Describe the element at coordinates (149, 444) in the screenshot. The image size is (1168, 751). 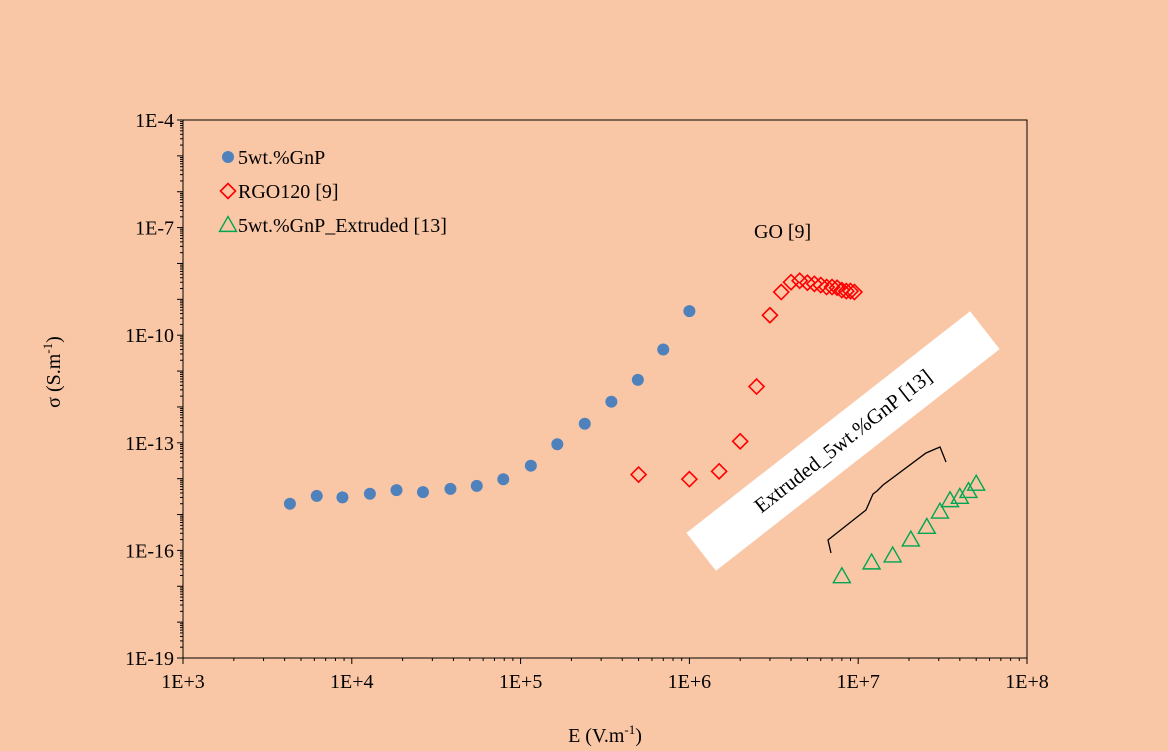
I see `y-tick-label: 1E-13` at that location.